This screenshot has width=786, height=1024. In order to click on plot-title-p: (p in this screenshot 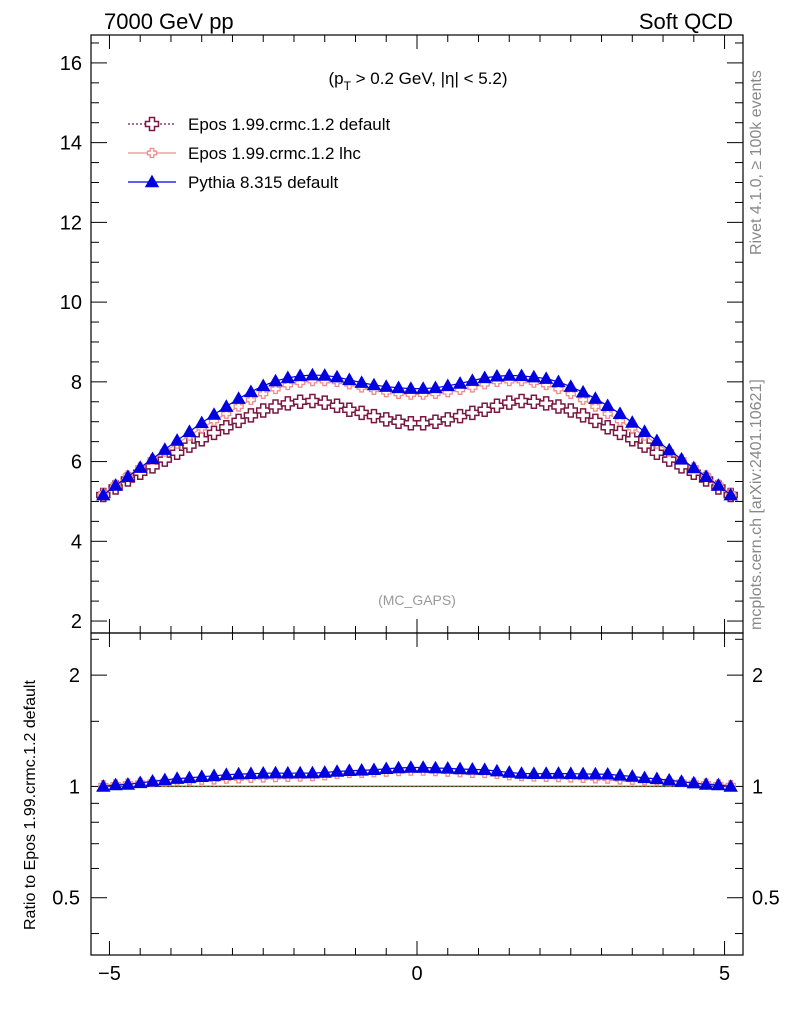, I will do `click(335, 78)`.